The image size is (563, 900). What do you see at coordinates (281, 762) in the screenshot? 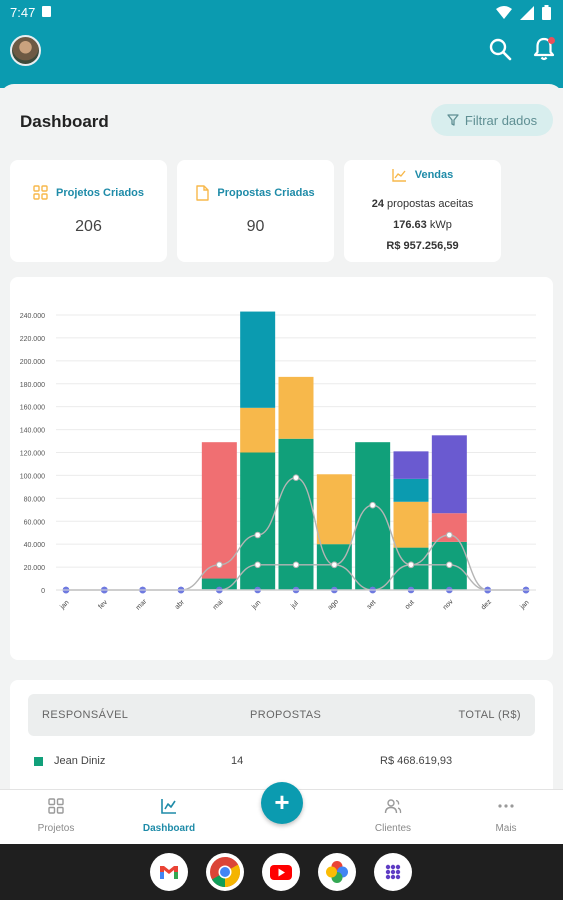
I see `table-row: Jean Diniz 14 R$ 468.619,93` at bounding box center [281, 762].